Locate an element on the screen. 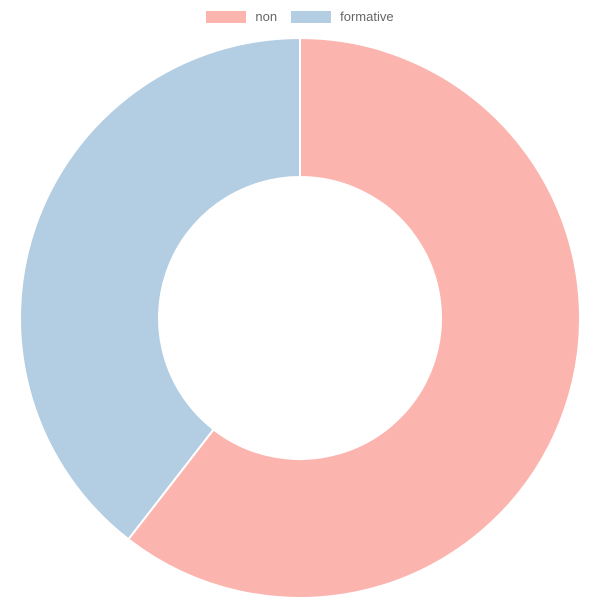 This screenshot has height=600, width=600. legend-swatch-non is located at coordinates (226, 16).